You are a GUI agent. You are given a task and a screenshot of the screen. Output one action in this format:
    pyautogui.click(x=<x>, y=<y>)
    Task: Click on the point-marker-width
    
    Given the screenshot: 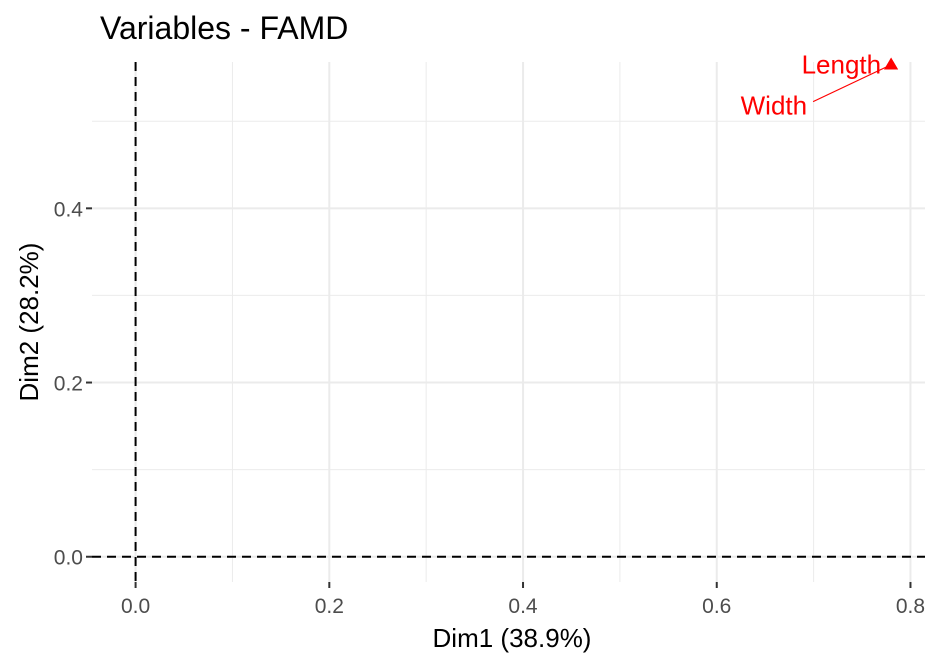 What is the action you would take?
    pyautogui.click(x=891, y=63)
    